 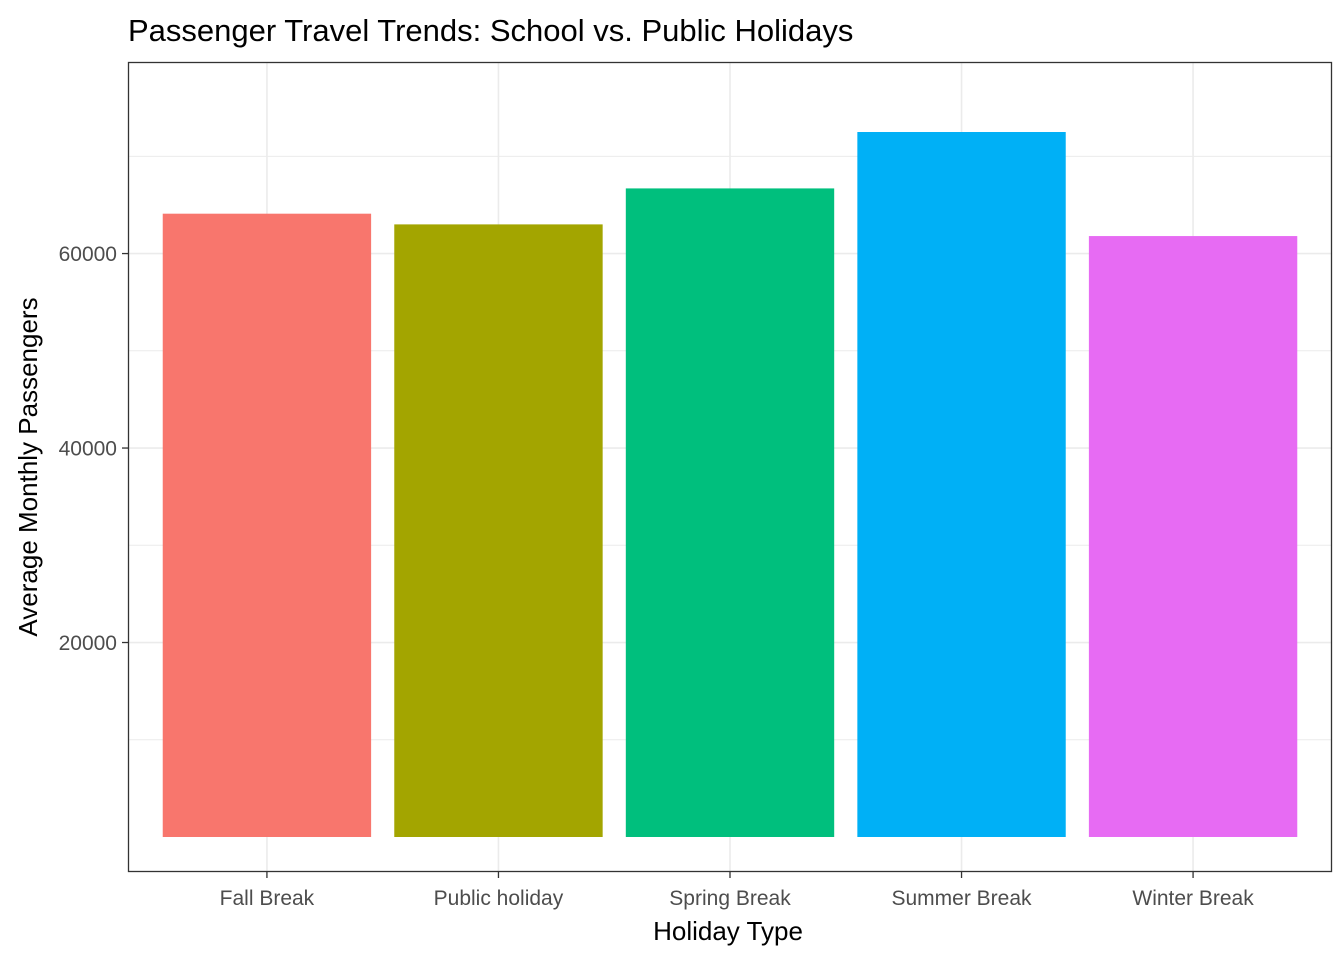 I want to click on x-tick-label: Summer Break, so click(x=962, y=898).